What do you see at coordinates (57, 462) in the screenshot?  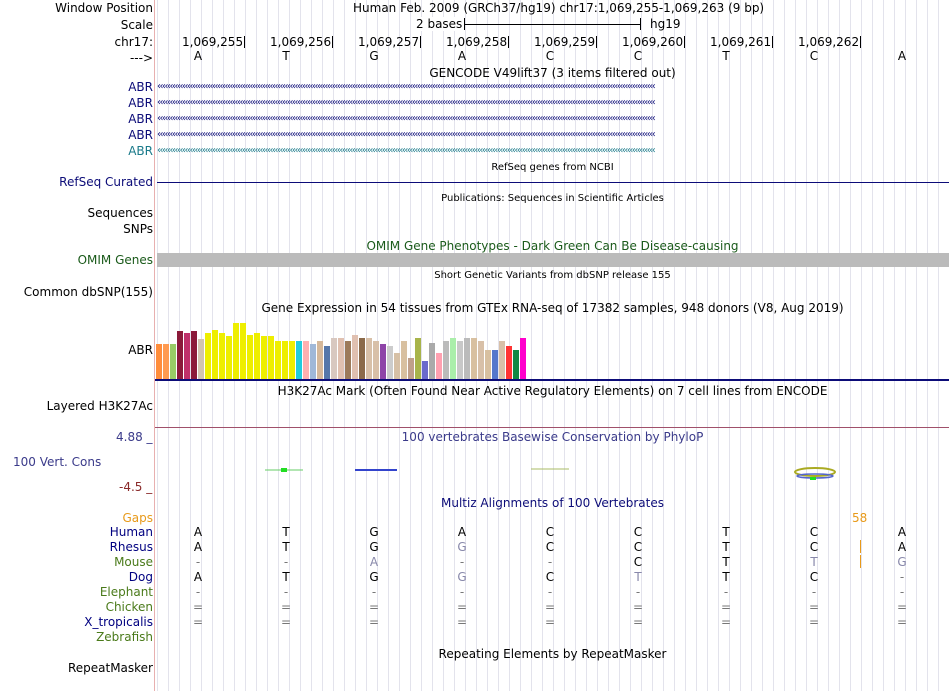 I see `phylop-track-label: 100 Vert. Cons` at bounding box center [57, 462].